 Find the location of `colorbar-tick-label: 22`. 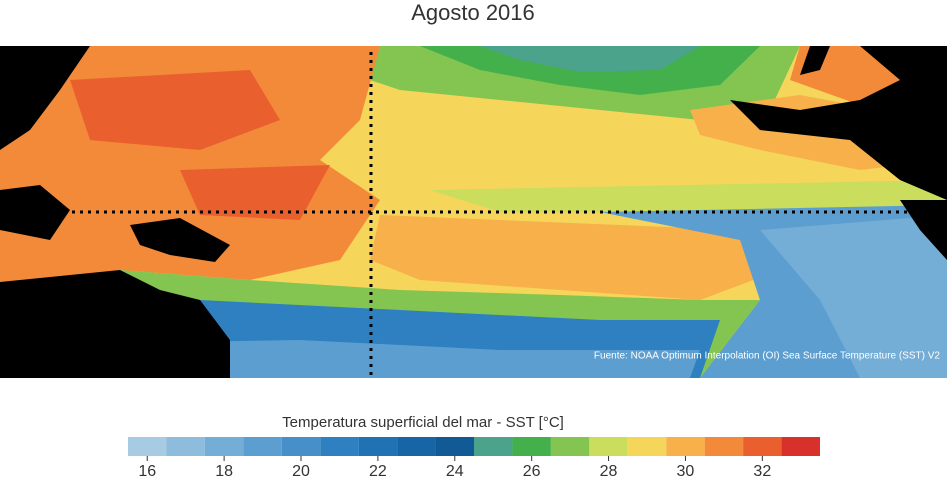

colorbar-tick-label: 22 is located at coordinates (378, 471).